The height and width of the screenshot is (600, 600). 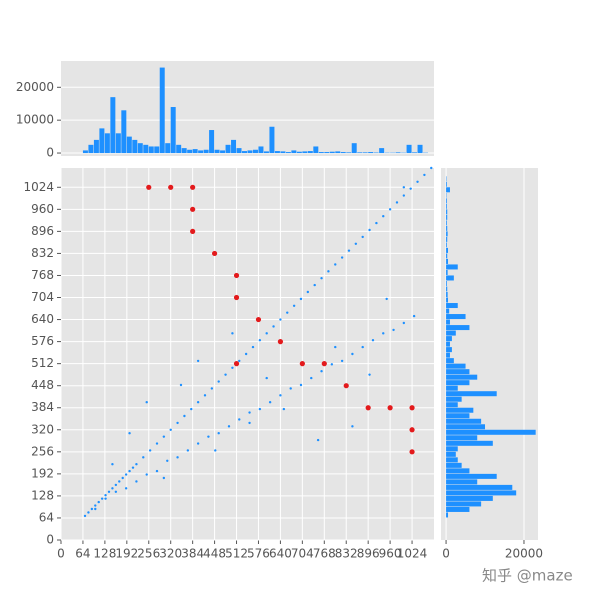 I want to click on x-tick-label: 960, so click(x=390, y=554).